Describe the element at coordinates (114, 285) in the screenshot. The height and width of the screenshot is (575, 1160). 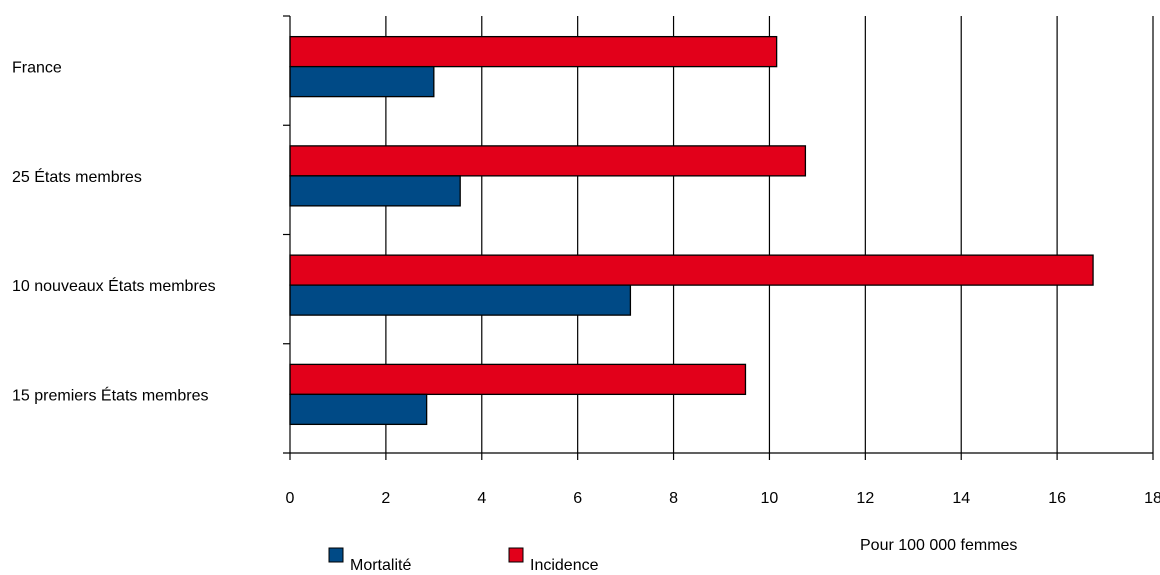
I see `category-label-2: 10 nouveaux États membres` at that location.